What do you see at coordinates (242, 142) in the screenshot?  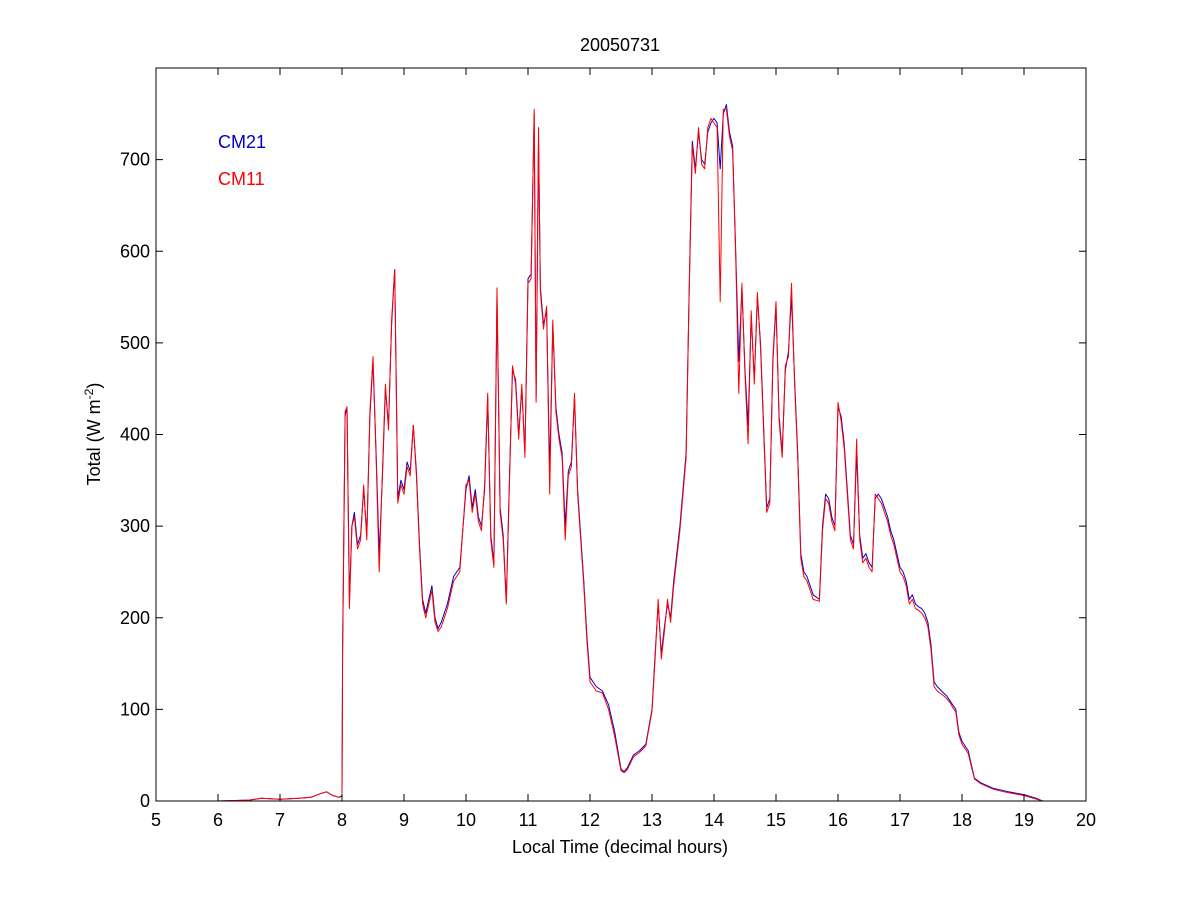 I see `legend-entry-cm21: CM21` at bounding box center [242, 142].